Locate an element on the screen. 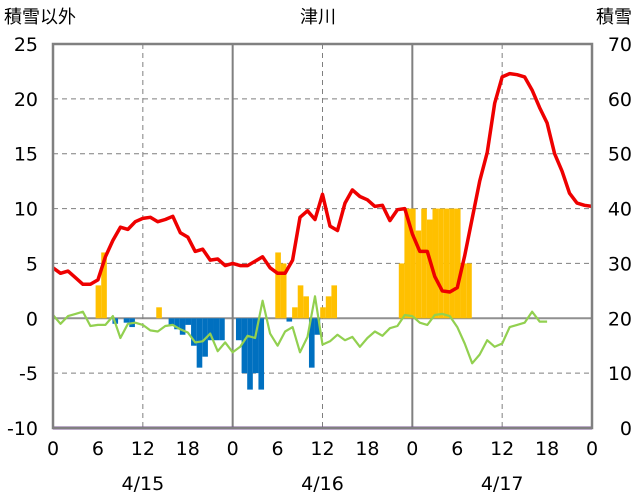  left-tick-label: -10 is located at coordinates (22, 429).